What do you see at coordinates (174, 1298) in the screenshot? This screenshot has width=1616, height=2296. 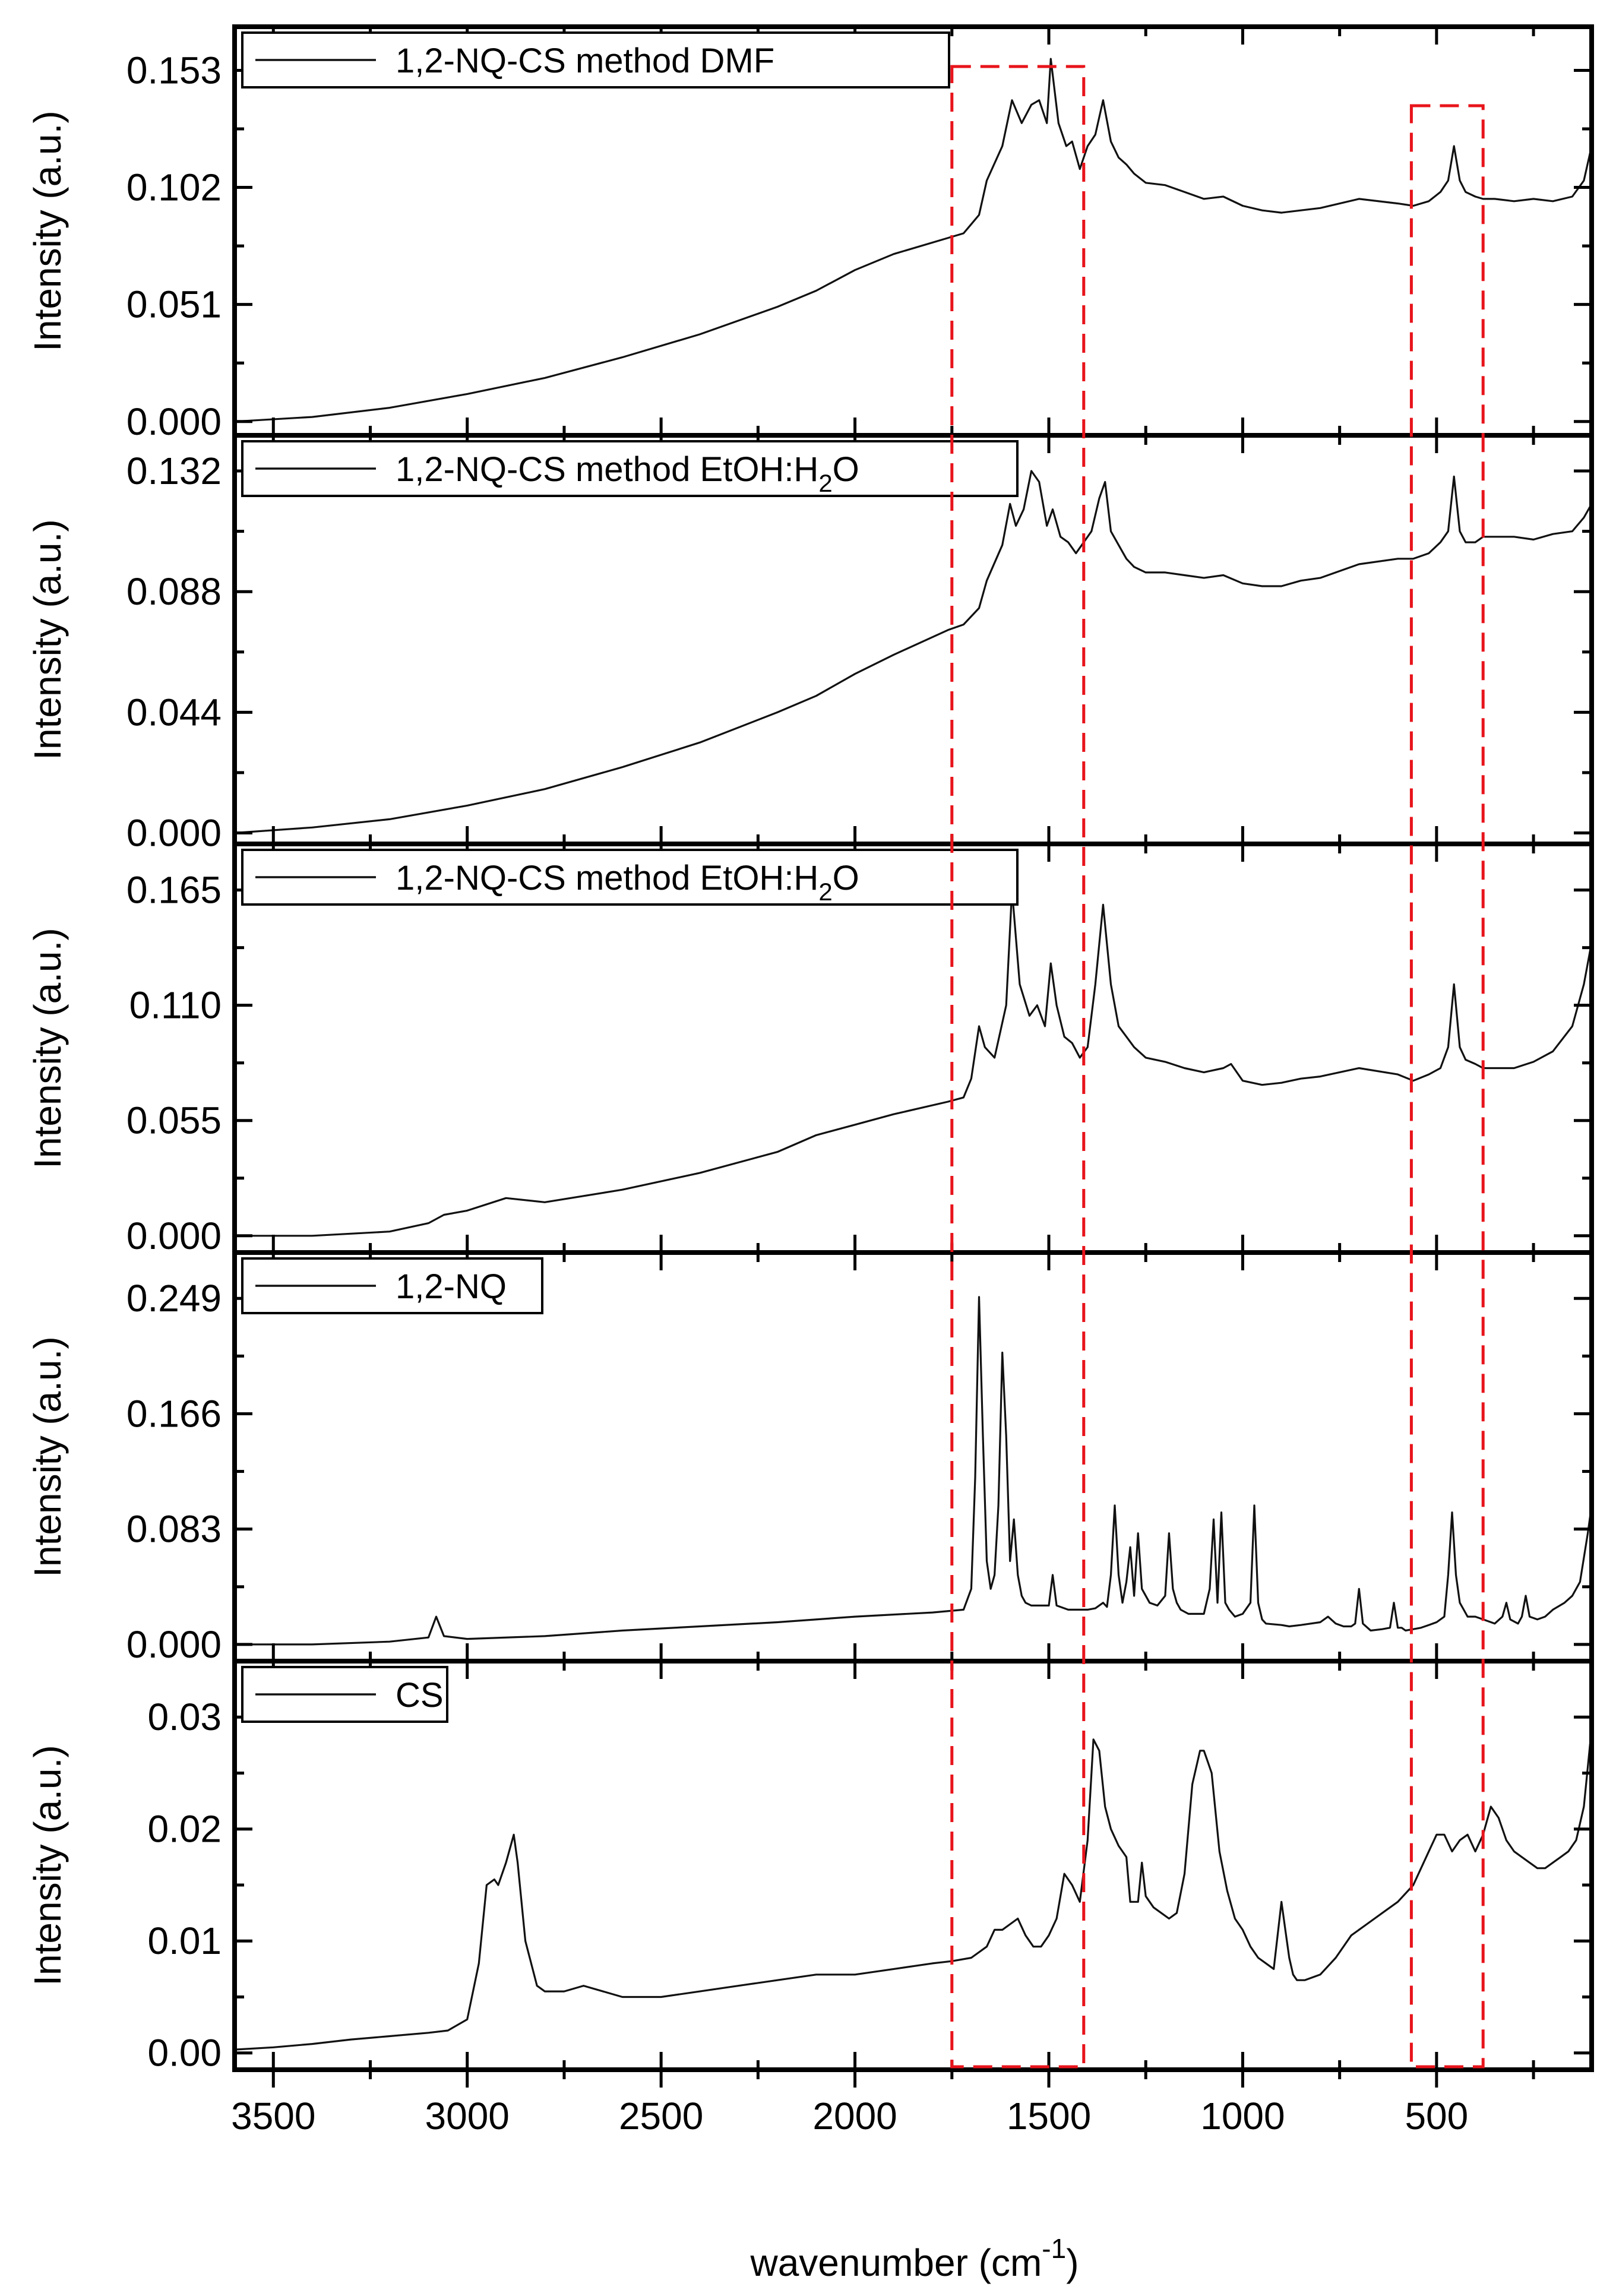 I see `y-tick-label: 0.249` at bounding box center [174, 1298].